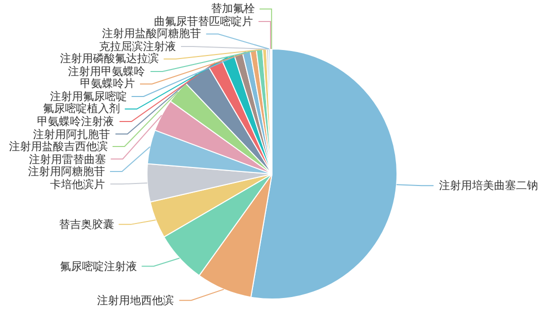 This screenshot has width=548, height=320. Describe the element at coordinates (88, 96) in the screenshot. I see `slice-label: 注射用氟尿嘧啶` at that location.